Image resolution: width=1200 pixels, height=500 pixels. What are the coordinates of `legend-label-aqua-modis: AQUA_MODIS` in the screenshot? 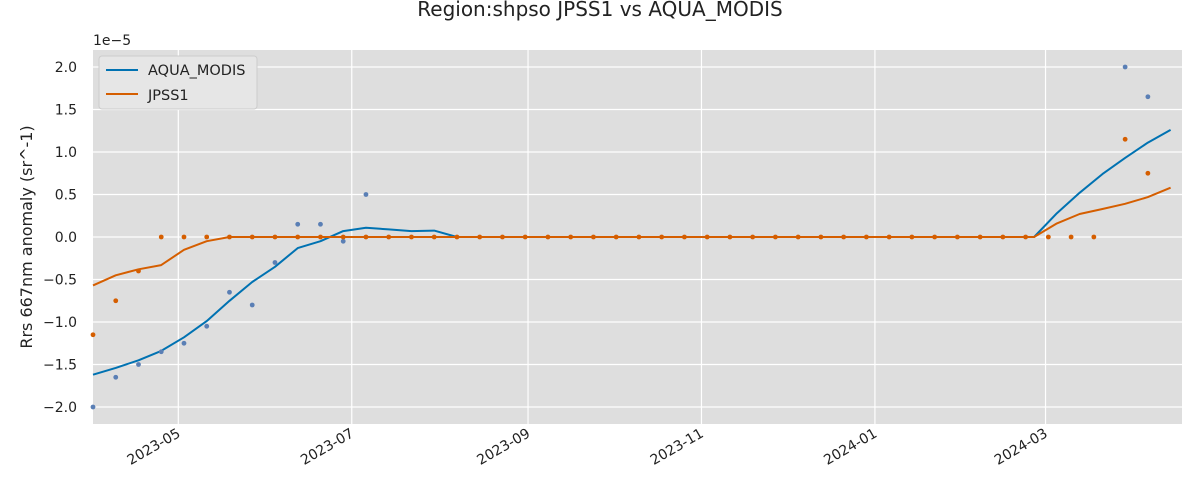 It's located at (196, 71).